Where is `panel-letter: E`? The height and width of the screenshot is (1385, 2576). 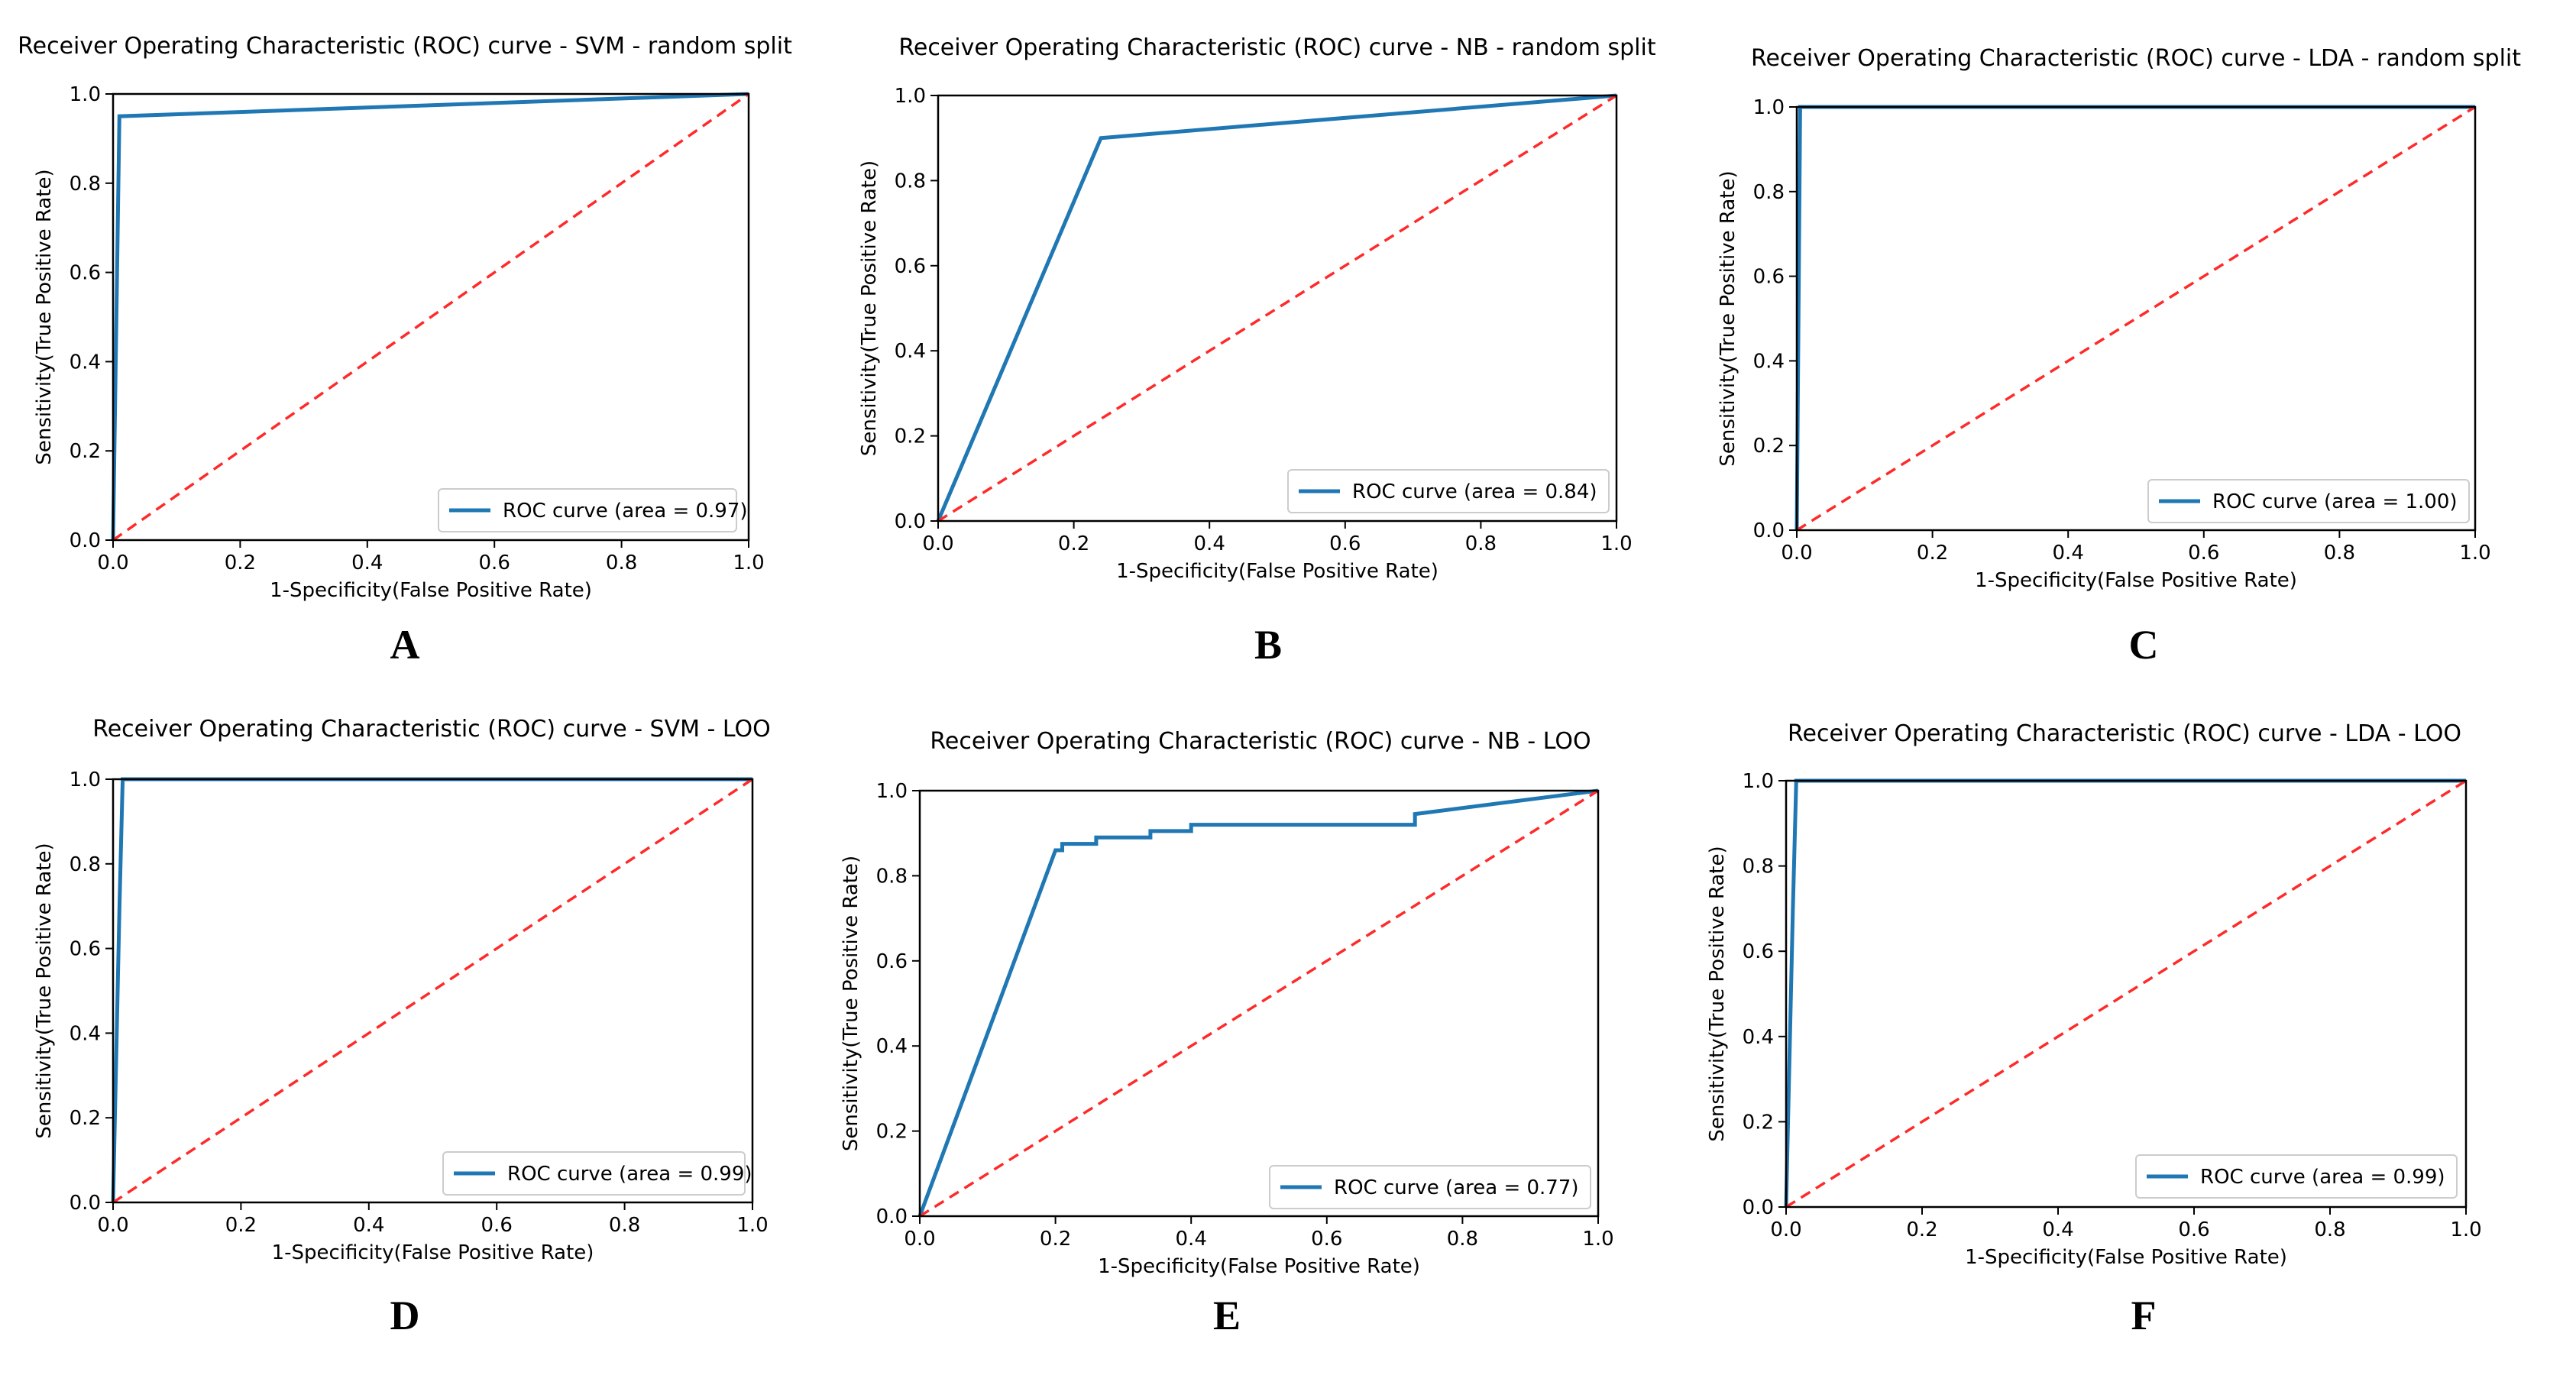
panel-letter: E is located at coordinates (1227, 1315).